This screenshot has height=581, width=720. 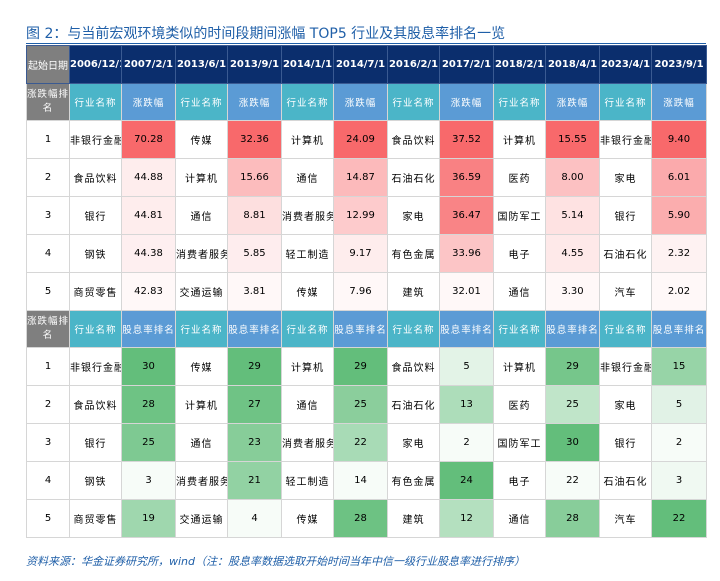 I want to click on industry-name-cell: 交通运输, so click(x=201, y=291).